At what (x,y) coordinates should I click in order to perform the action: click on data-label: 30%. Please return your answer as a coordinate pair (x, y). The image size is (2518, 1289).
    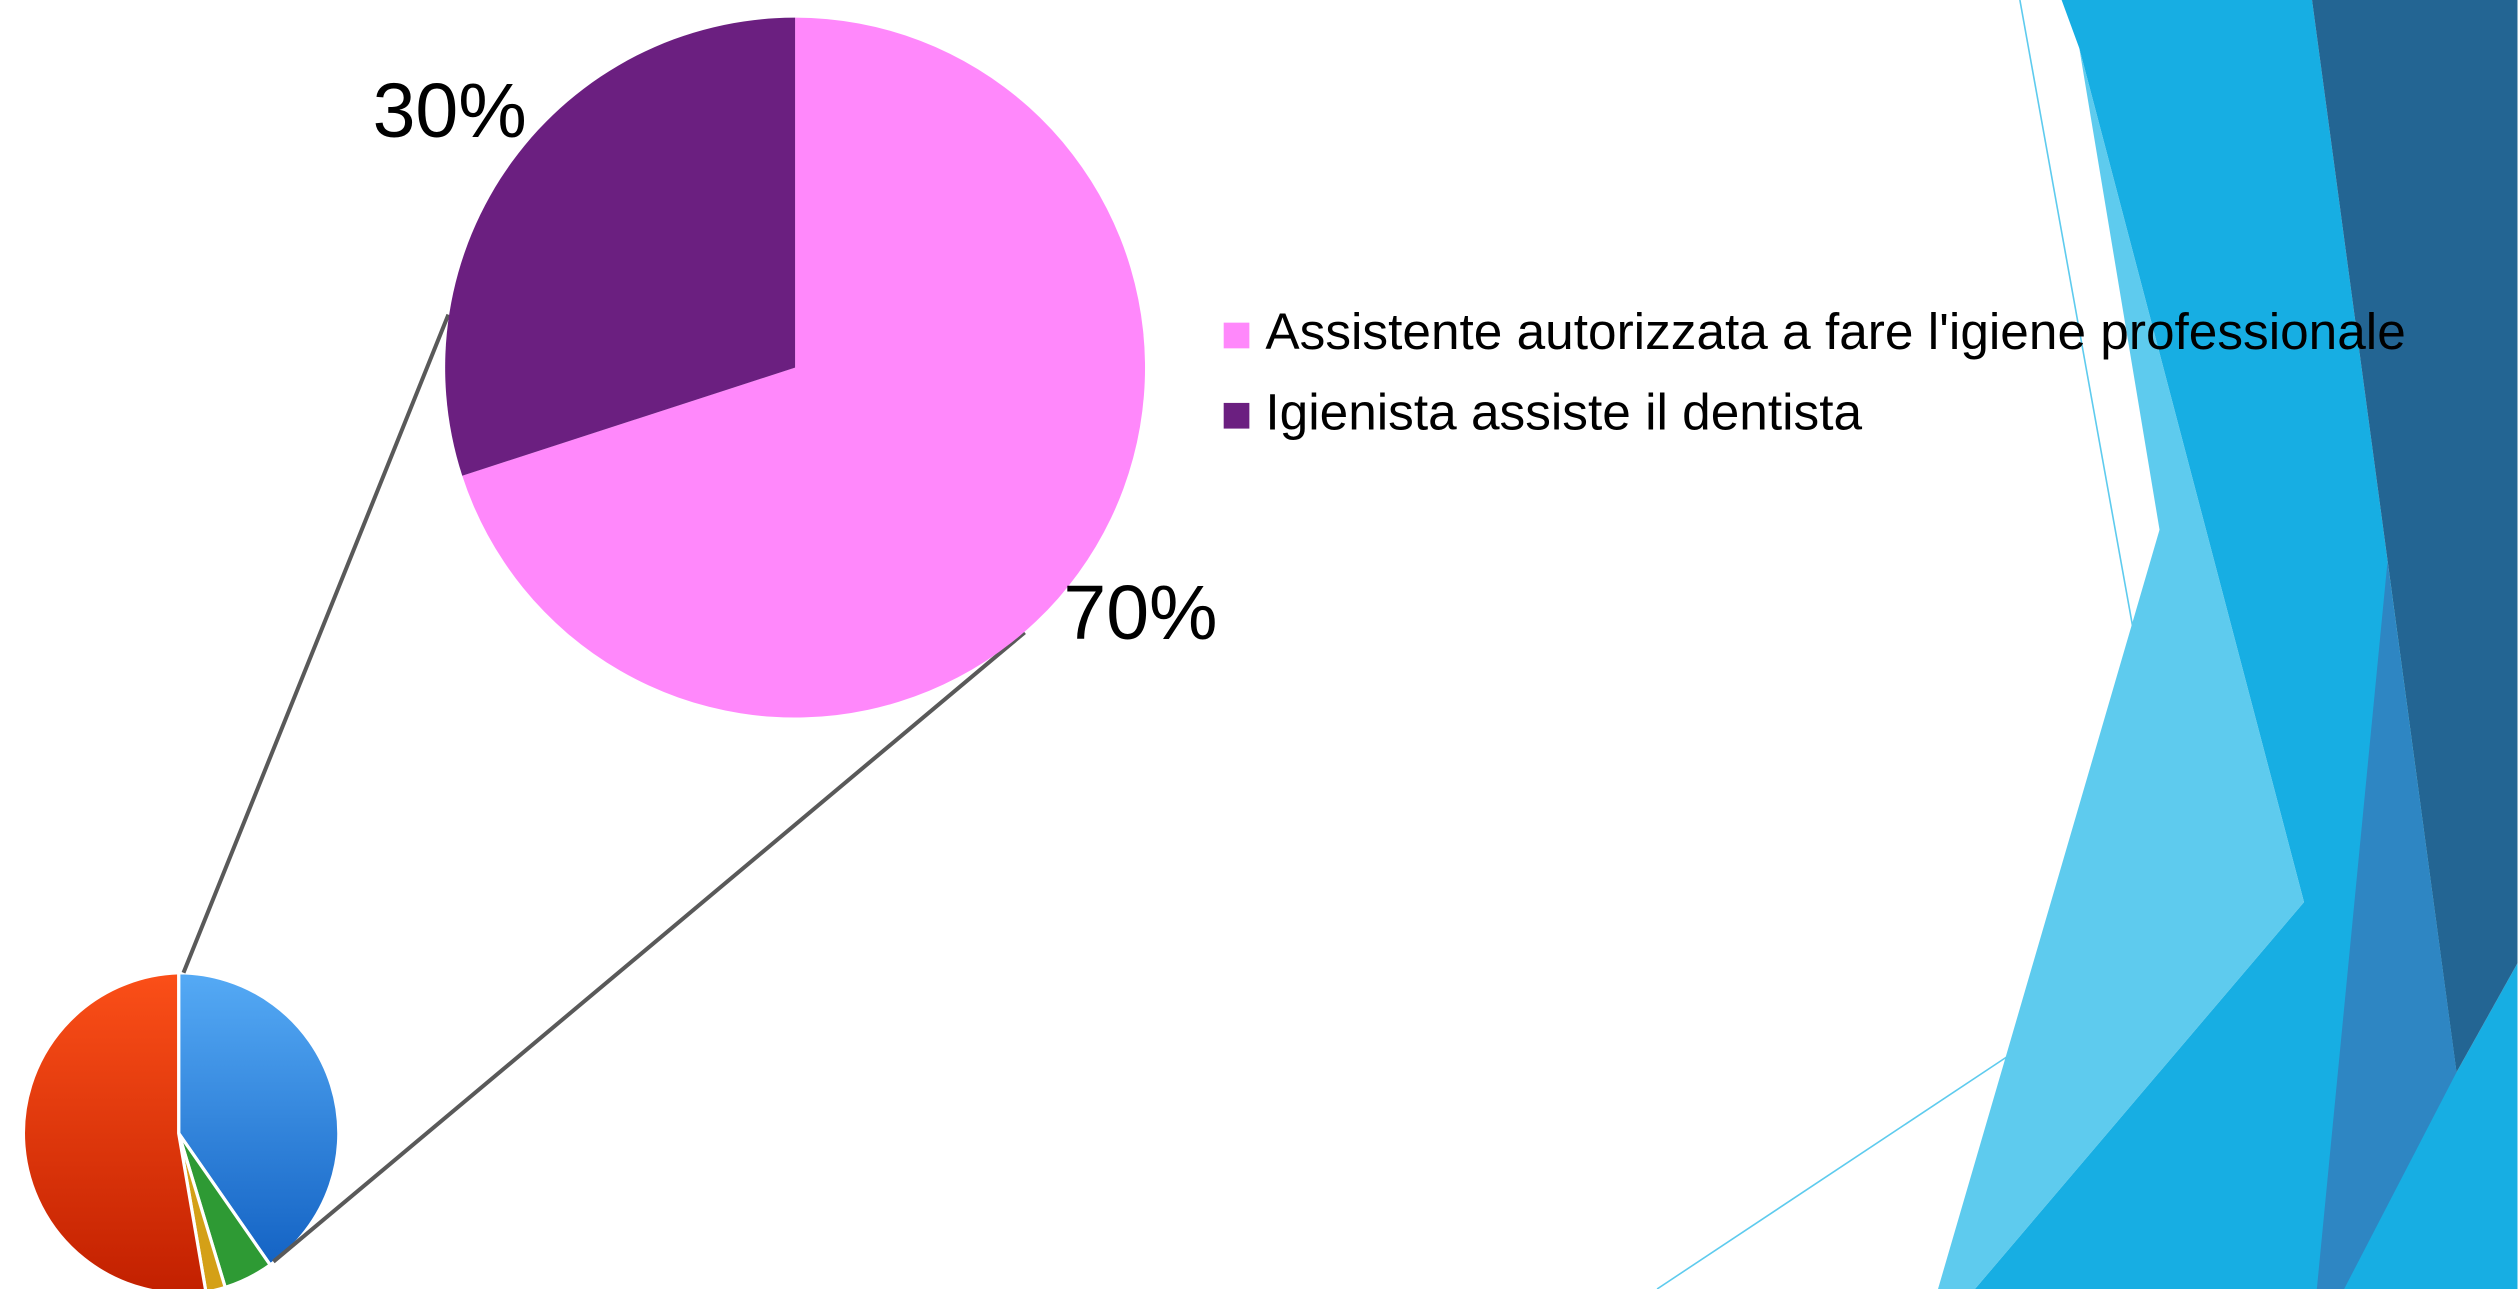
    Looking at the image, I should click on (450, 111).